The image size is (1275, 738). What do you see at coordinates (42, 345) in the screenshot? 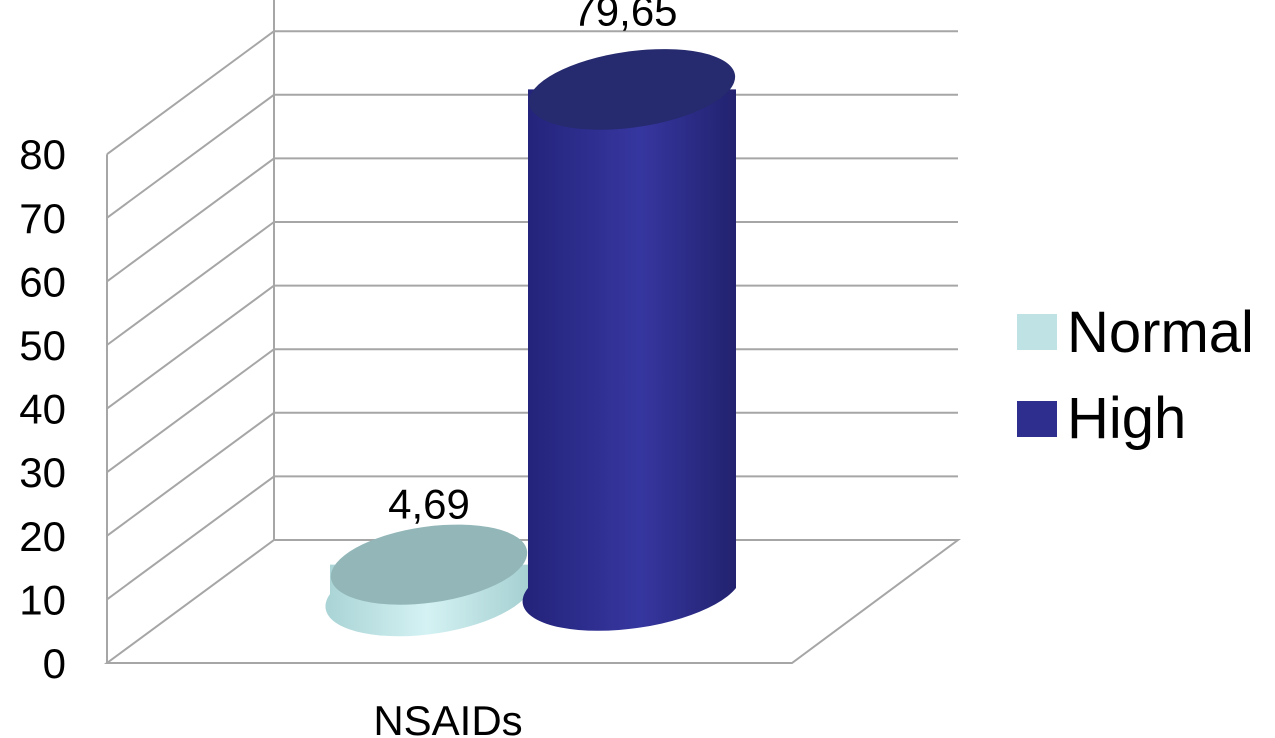
I see `y-tick-label: 50` at bounding box center [42, 345].